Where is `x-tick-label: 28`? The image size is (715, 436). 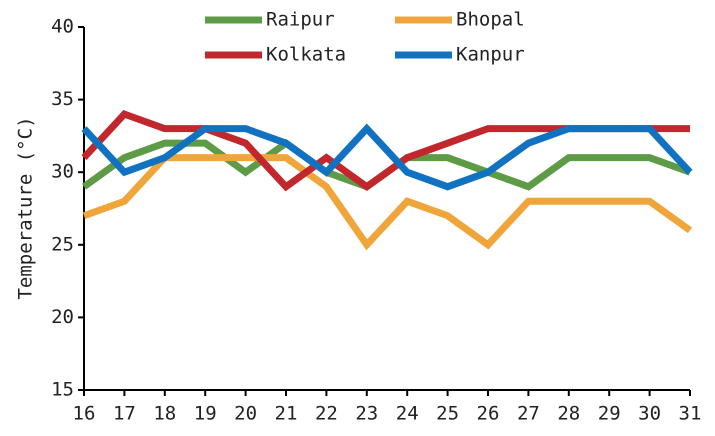
x-tick-label: 28 is located at coordinates (568, 414).